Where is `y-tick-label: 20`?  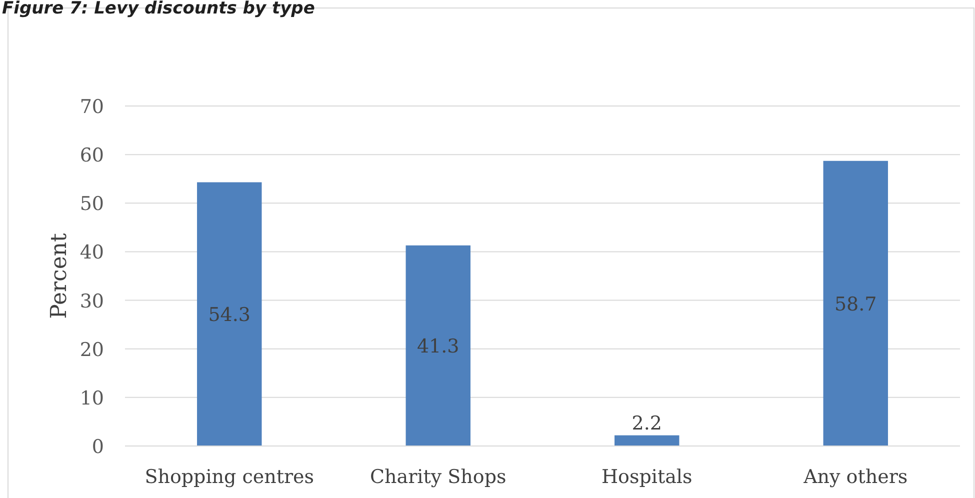
y-tick-label: 20 is located at coordinates (92, 349).